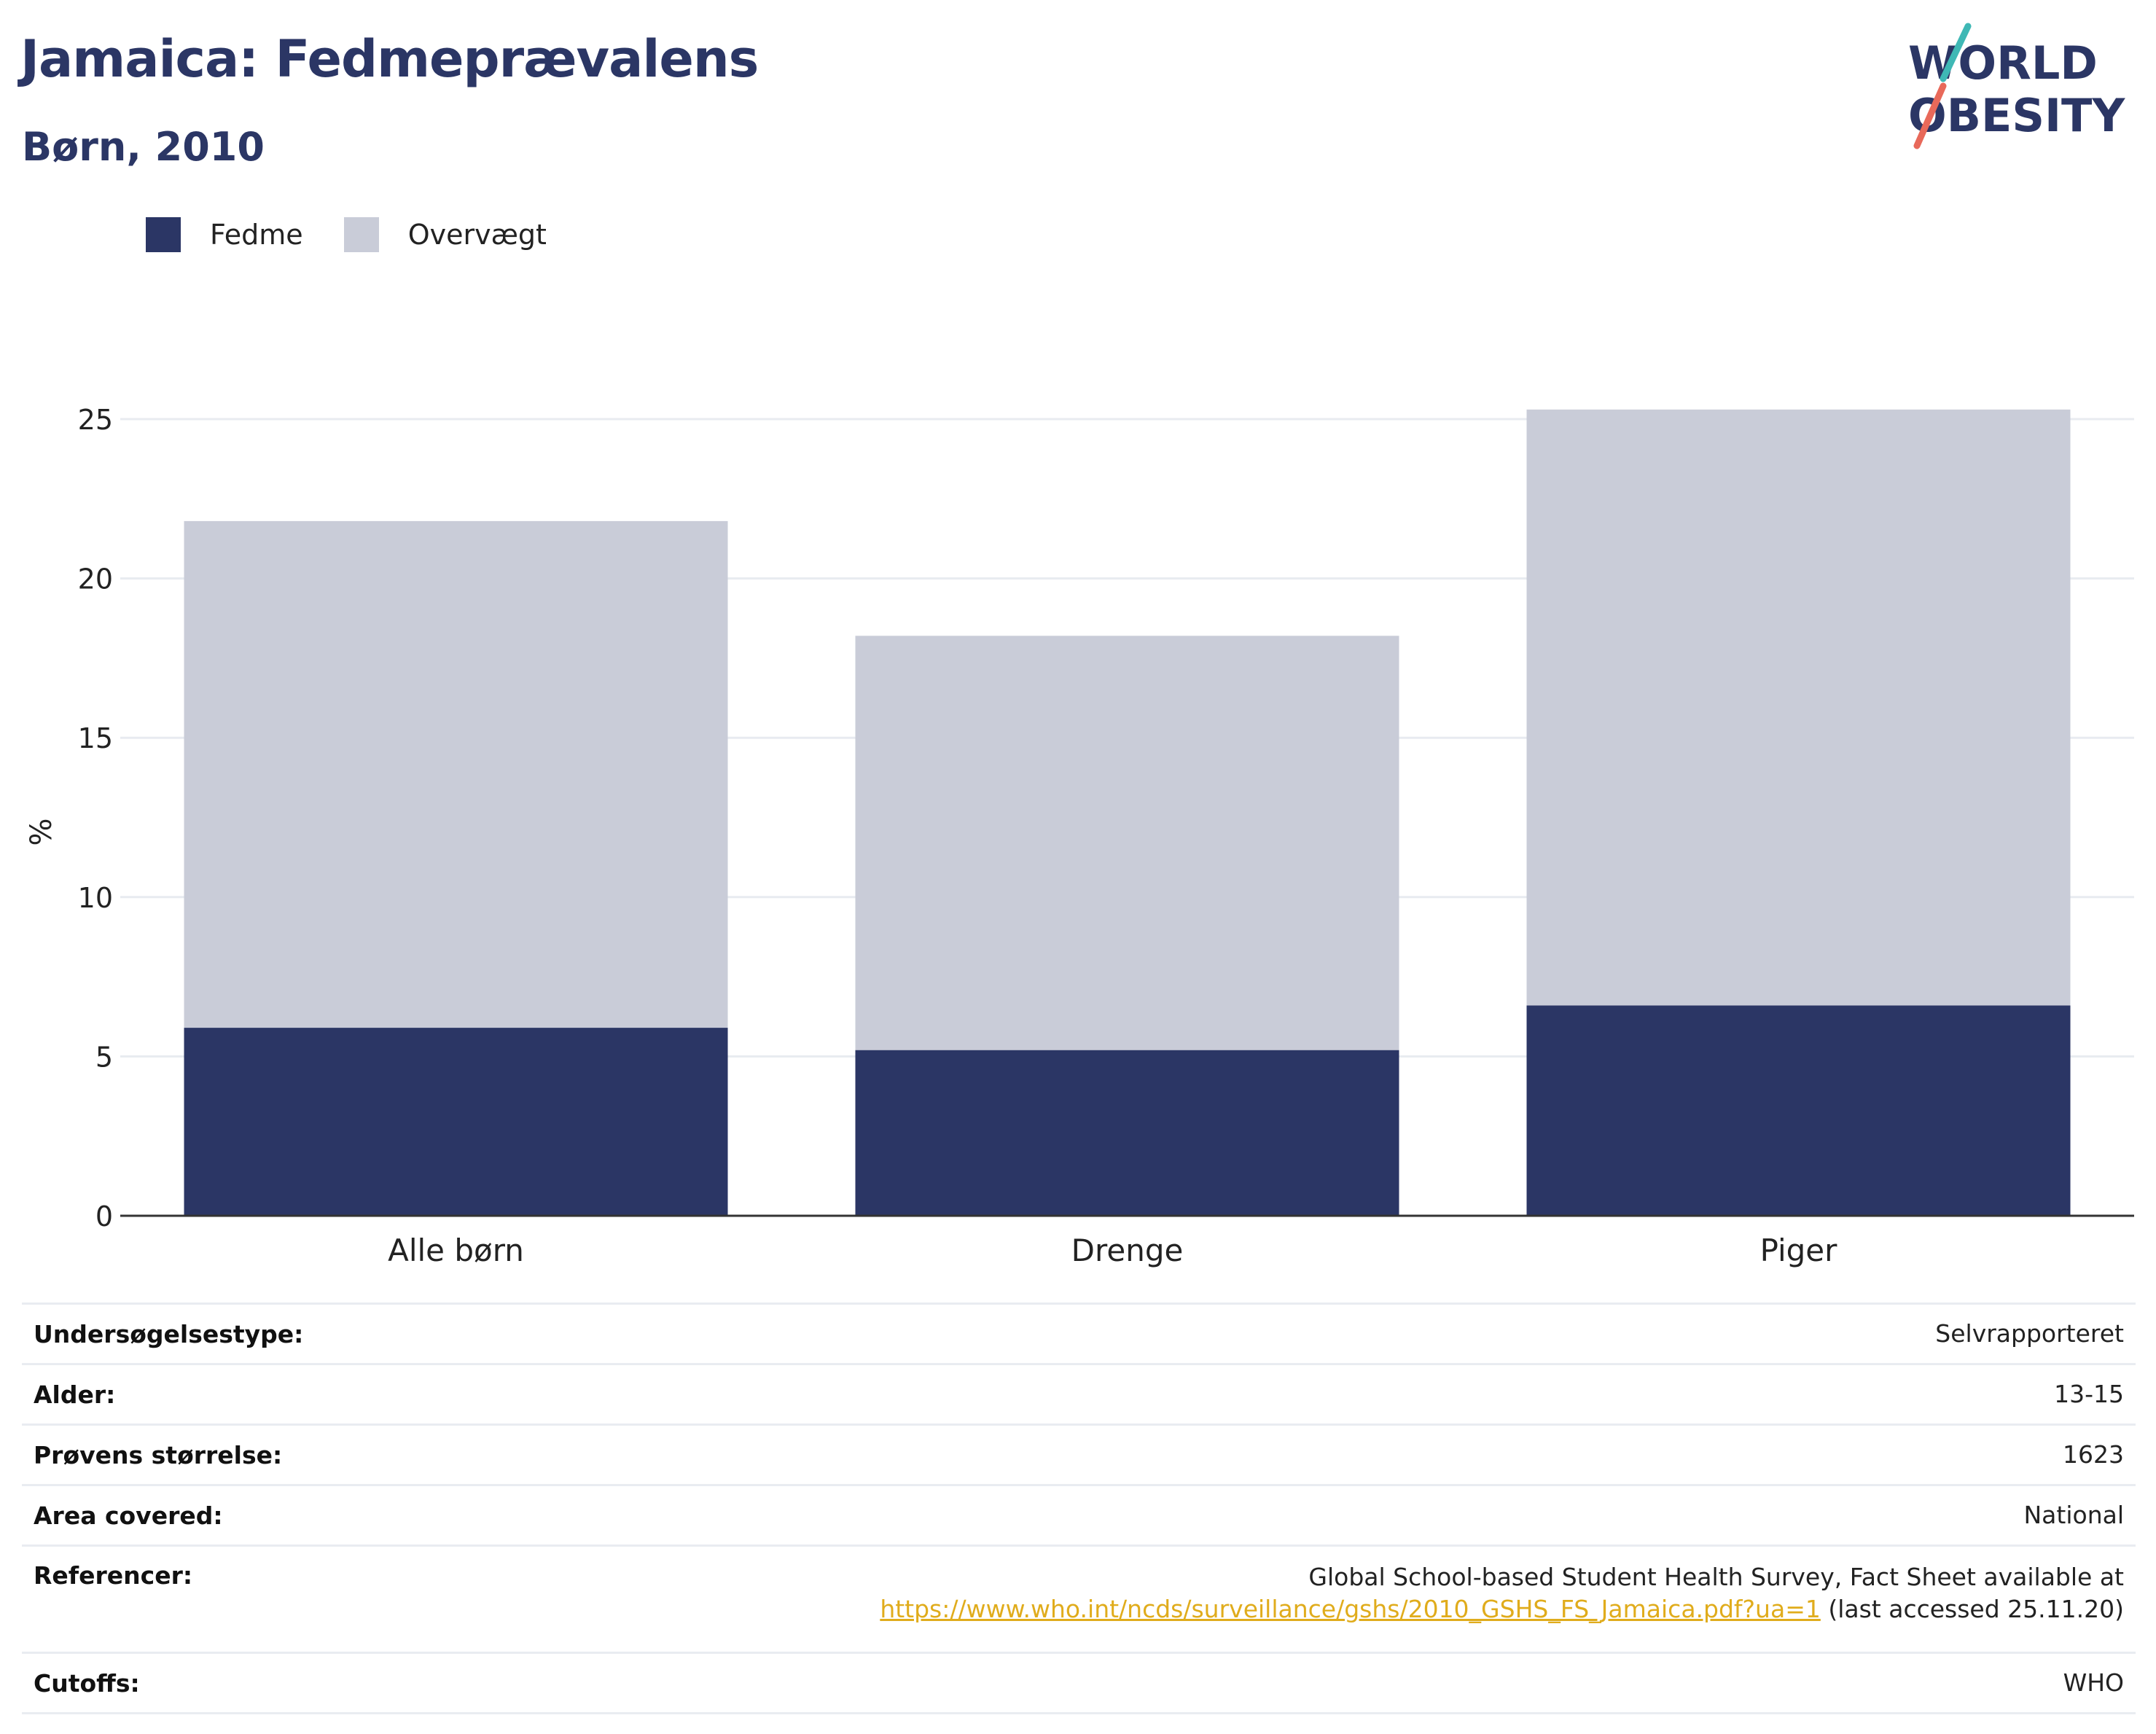 The height and width of the screenshot is (1734, 2156). What do you see at coordinates (389, 59) in the screenshot?
I see `page-title: Jamaica: Fedmeprævalens` at bounding box center [389, 59].